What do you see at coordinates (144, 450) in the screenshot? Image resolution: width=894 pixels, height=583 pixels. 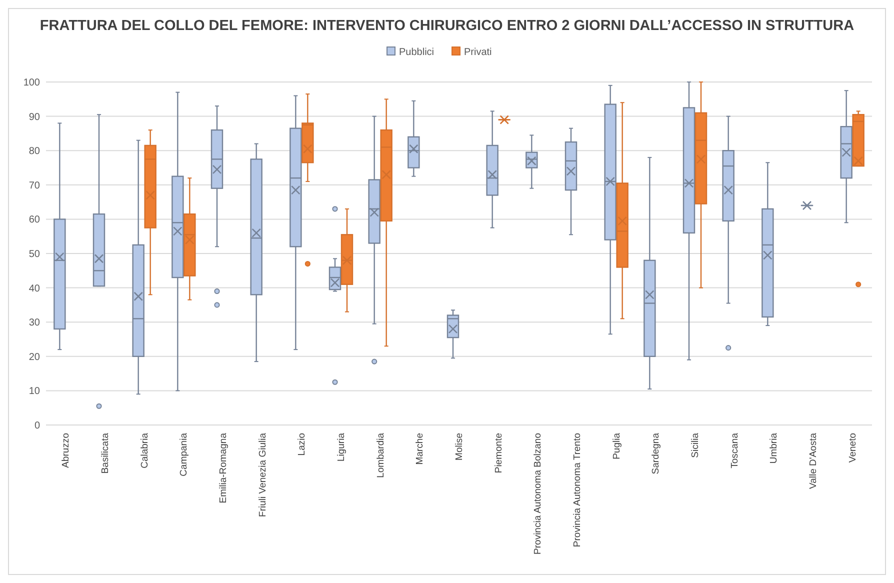 I see `x-tick-label: Calabria` at bounding box center [144, 450].